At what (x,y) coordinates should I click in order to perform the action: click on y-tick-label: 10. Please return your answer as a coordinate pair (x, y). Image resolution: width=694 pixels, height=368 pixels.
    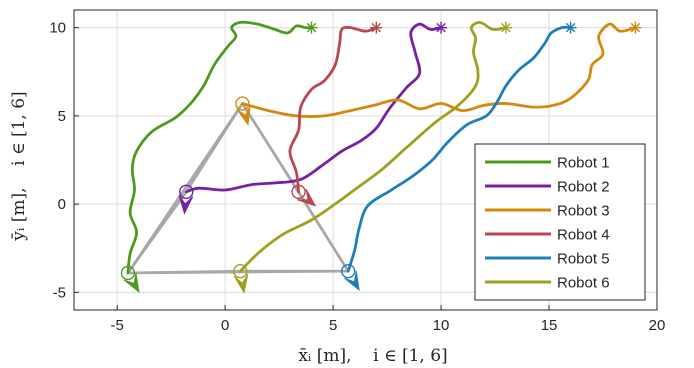
    Looking at the image, I should click on (57, 28).